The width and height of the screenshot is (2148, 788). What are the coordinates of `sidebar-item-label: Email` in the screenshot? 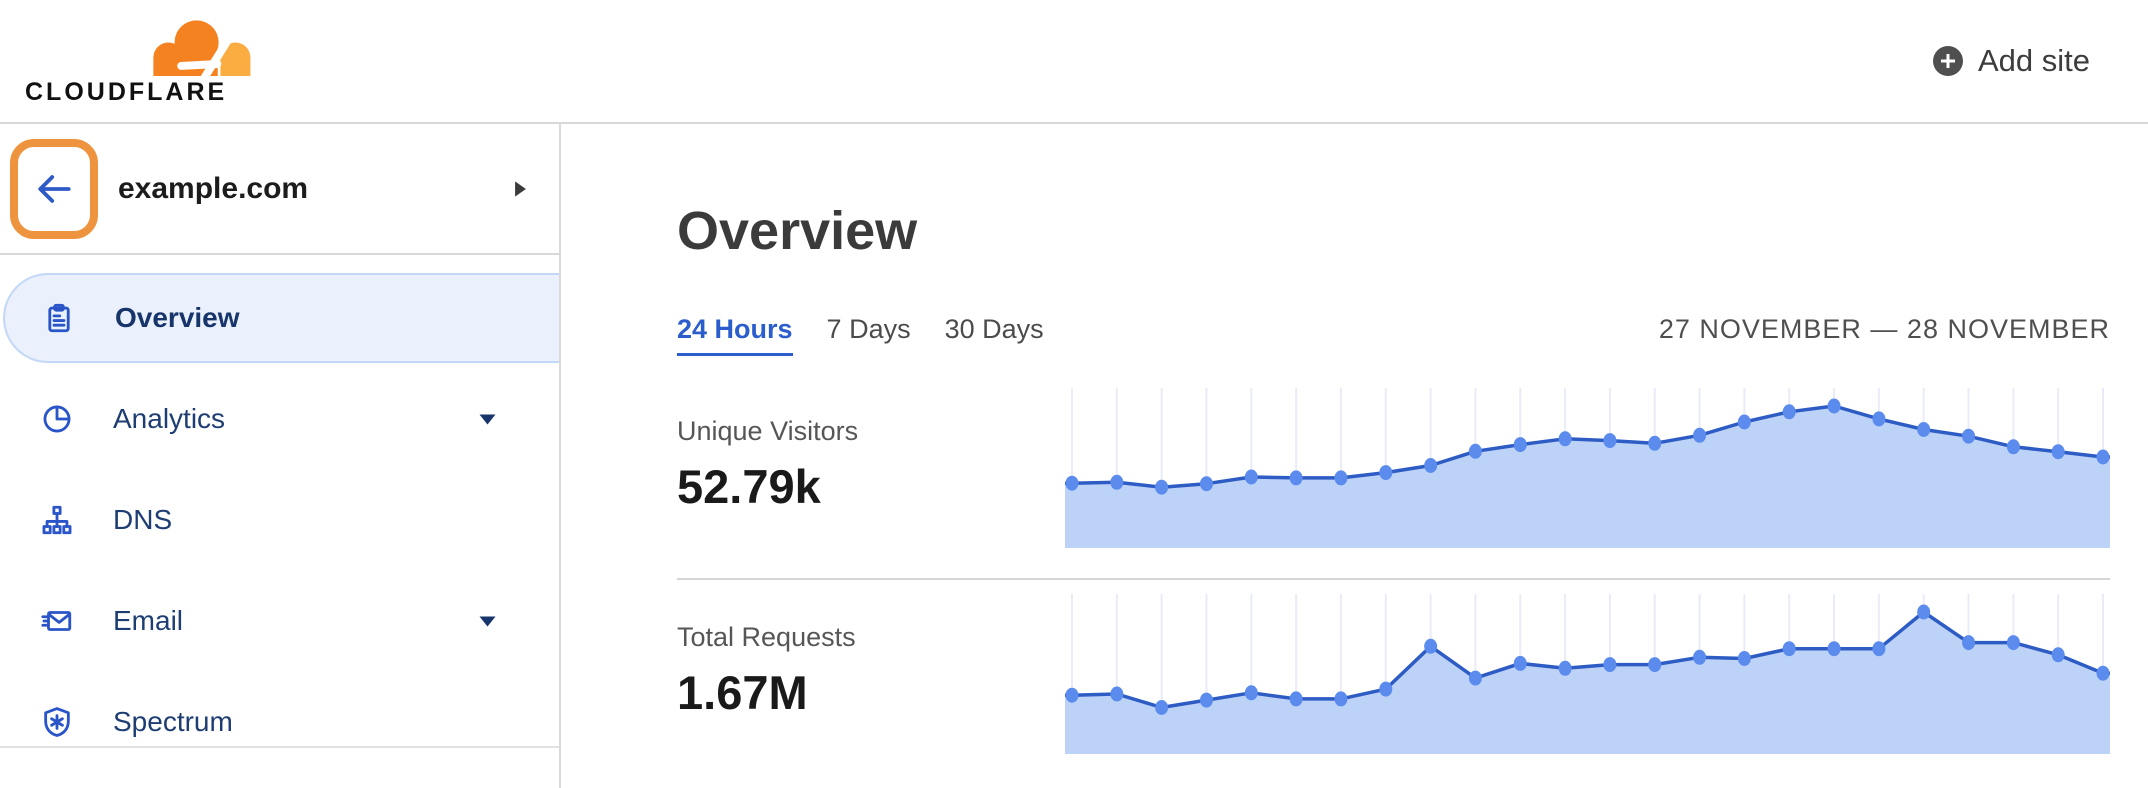 It's located at (148, 620).